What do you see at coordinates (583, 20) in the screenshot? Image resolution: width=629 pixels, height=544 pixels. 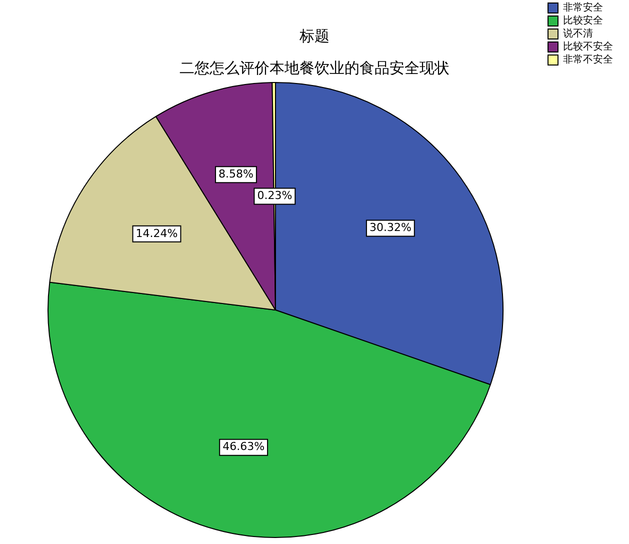 I see `legend-label: 比较安全` at bounding box center [583, 20].